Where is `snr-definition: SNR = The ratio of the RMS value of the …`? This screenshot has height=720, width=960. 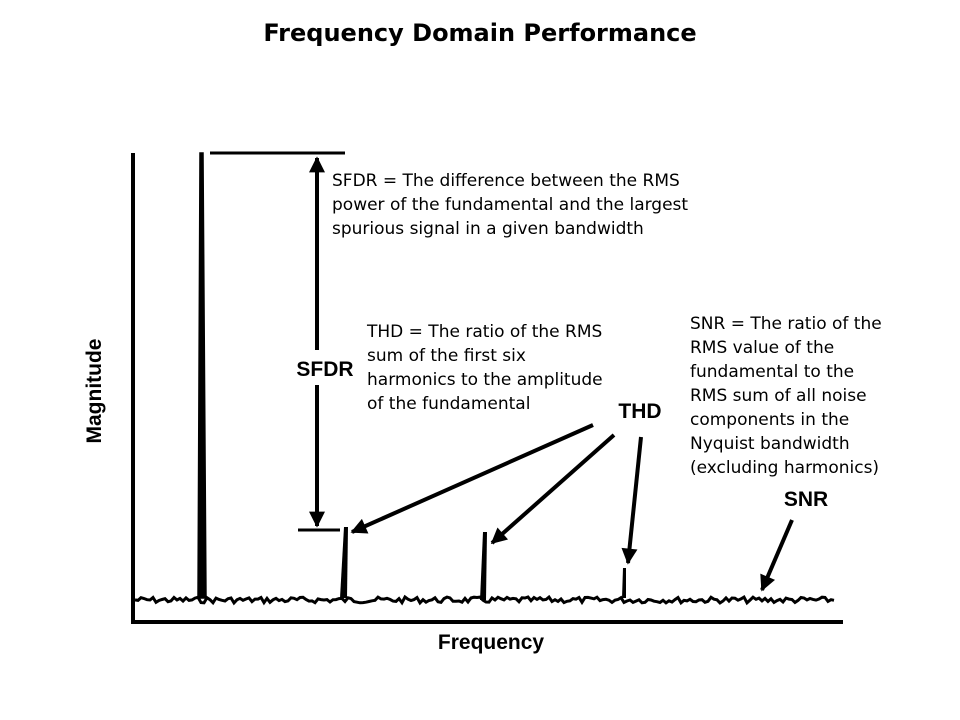
snr-definition: SNR = The ratio of the RMS value of the … is located at coordinates (786, 396).